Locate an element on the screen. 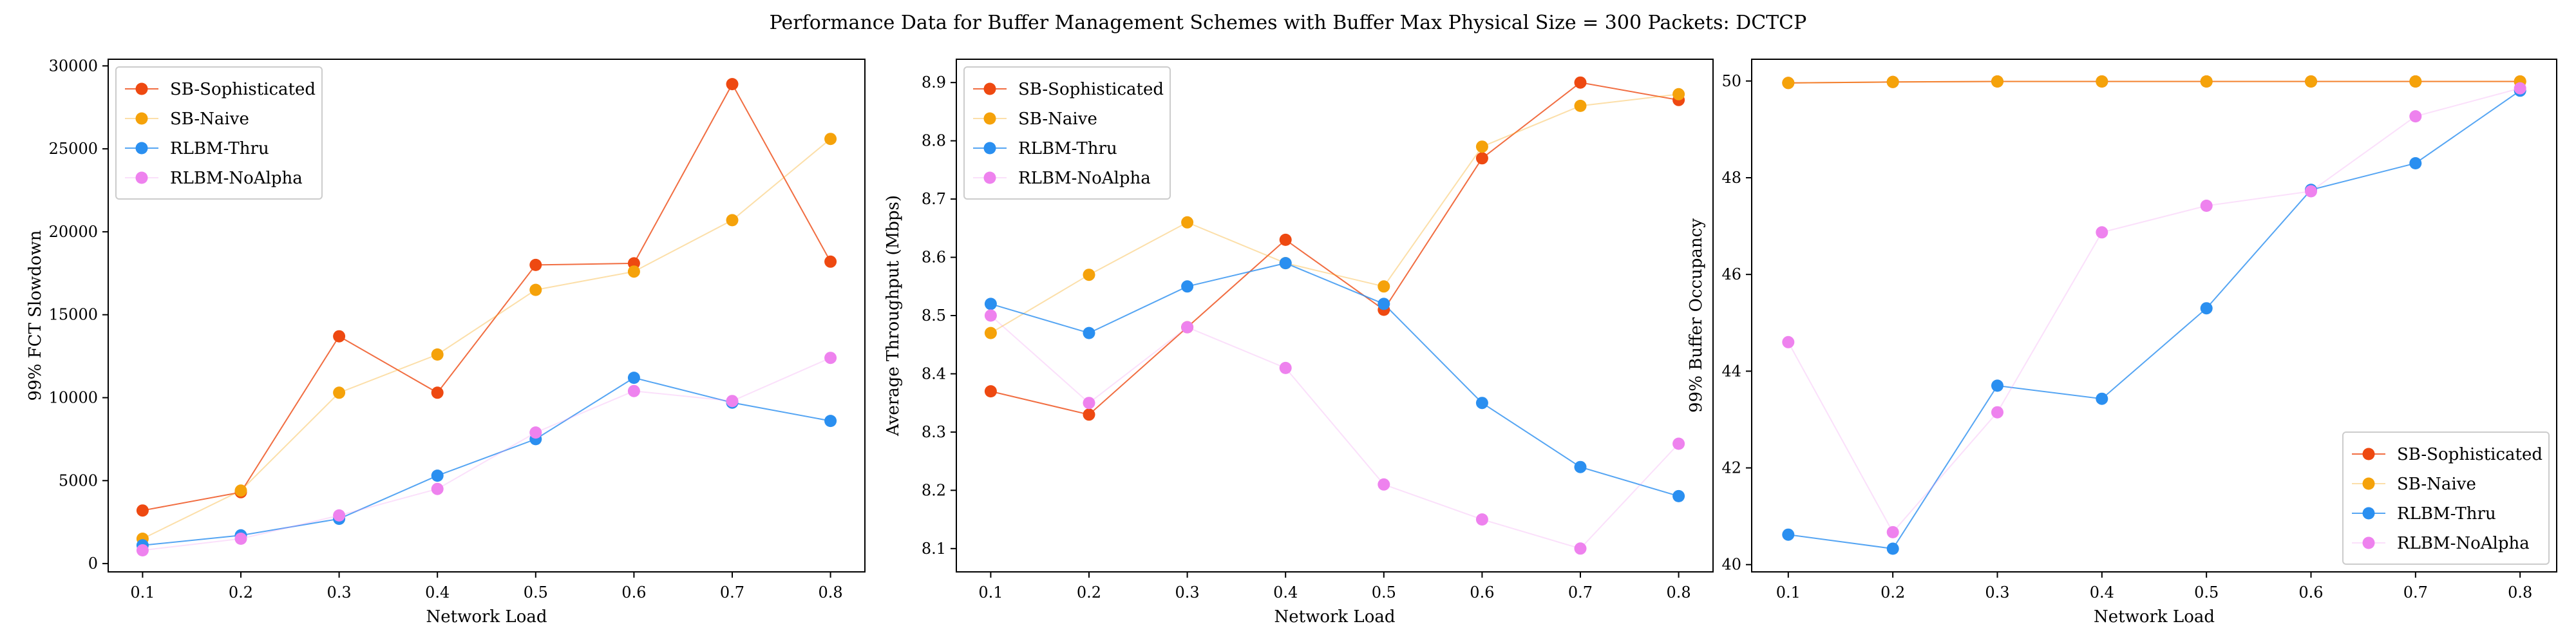 The height and width of the screenshot is (644, 2576). series-line-sb-sophisticated is located at coordinates (2154, 82).